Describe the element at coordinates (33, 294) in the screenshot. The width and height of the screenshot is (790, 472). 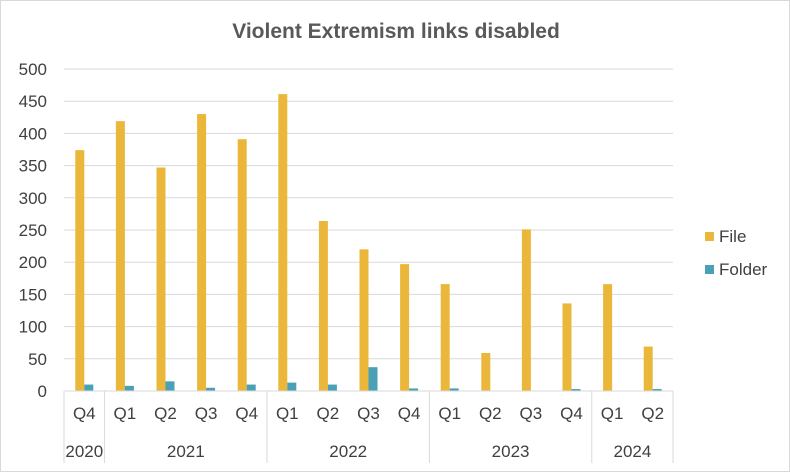
I see `y-tick-label: 150` at that location.